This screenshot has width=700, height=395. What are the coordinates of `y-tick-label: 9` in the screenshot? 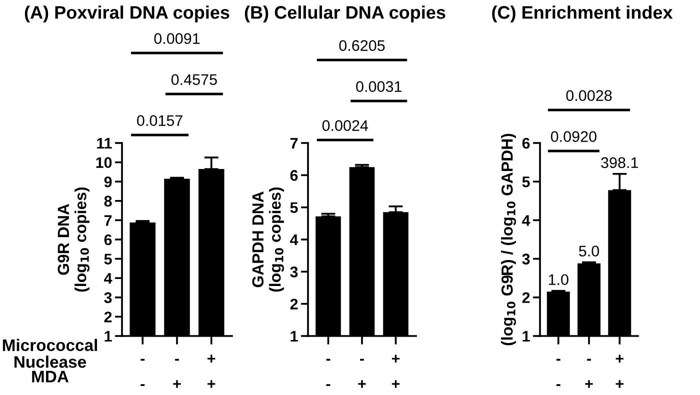 It's located at (108, 182).